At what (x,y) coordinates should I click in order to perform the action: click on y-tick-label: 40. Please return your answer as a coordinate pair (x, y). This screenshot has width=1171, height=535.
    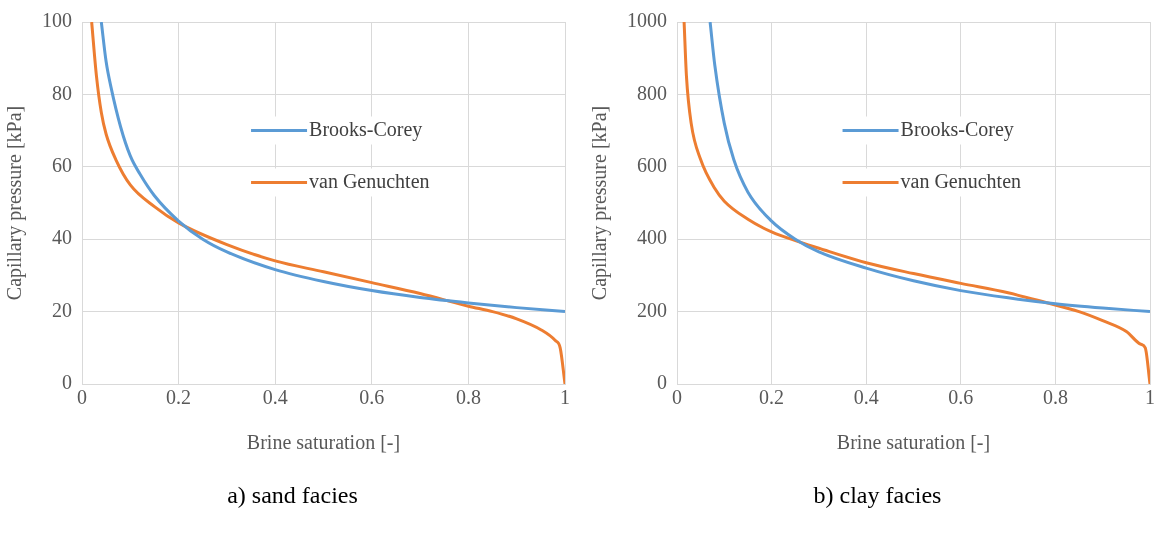
    Looking at the image, I should click on (62, 237).